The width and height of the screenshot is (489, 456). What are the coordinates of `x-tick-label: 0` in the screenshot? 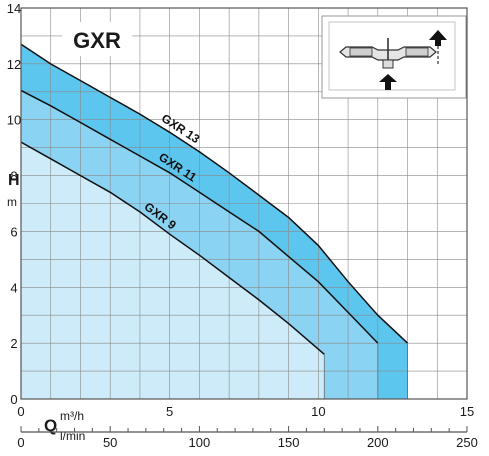 It's located at (20, 411).